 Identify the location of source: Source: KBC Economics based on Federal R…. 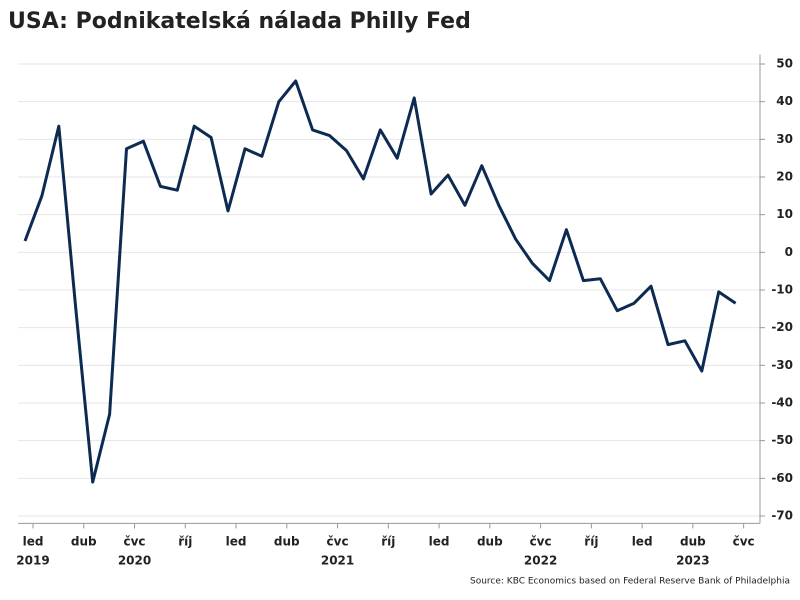
(630, 582).